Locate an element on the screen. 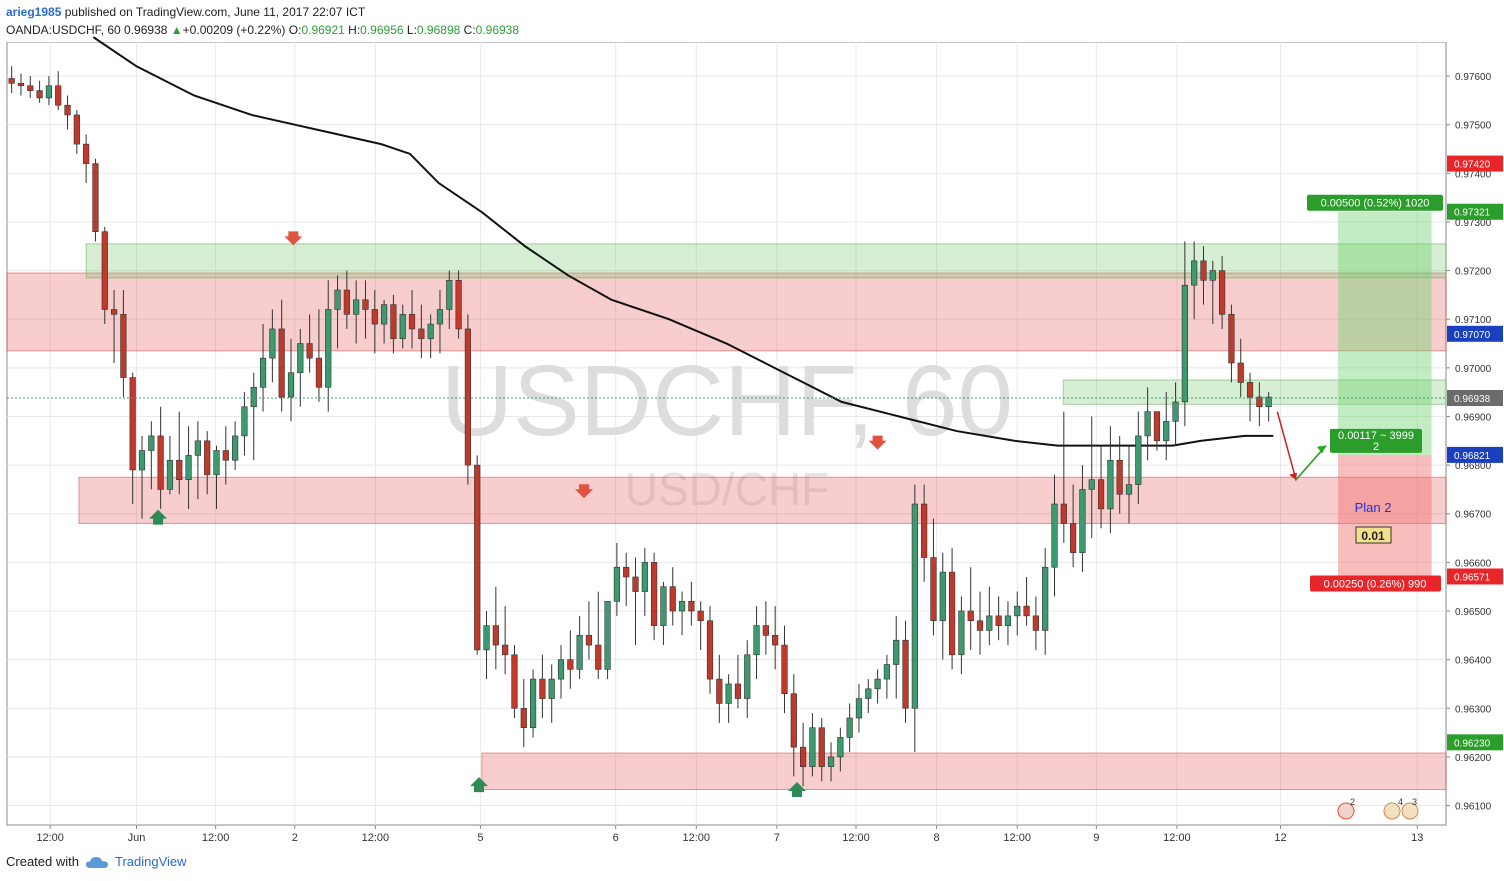 This screenshot has width=1504, height=881. green-zone is located at coordinates (1254, 392).